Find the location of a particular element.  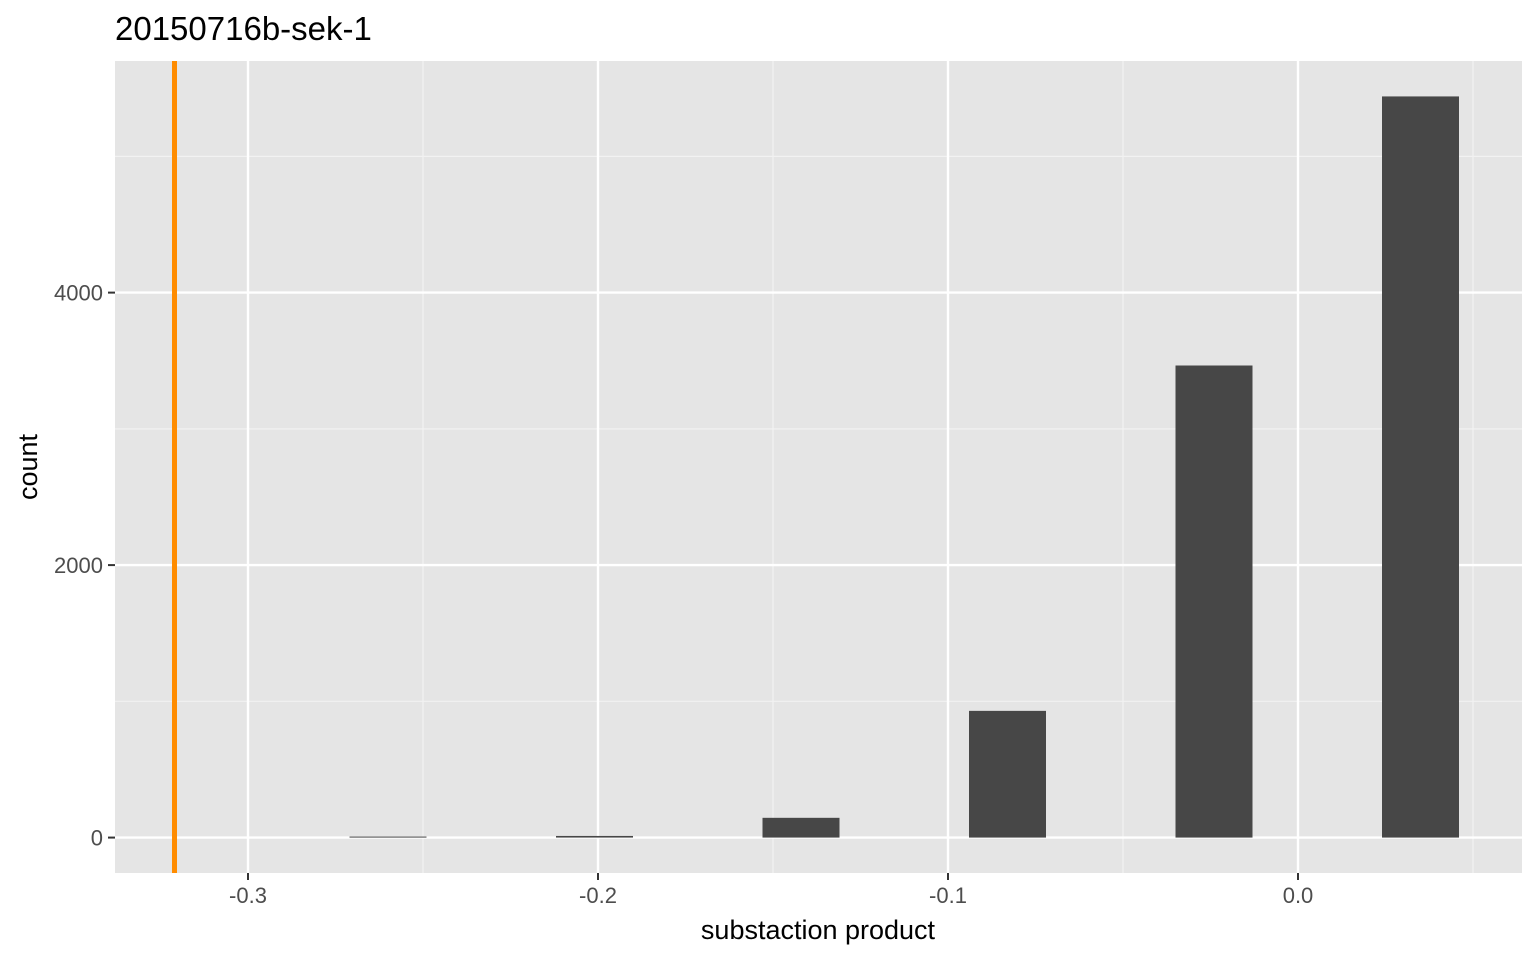

y-axis-ticks: 0 2000 4000 is located at coordinates (84, 566).